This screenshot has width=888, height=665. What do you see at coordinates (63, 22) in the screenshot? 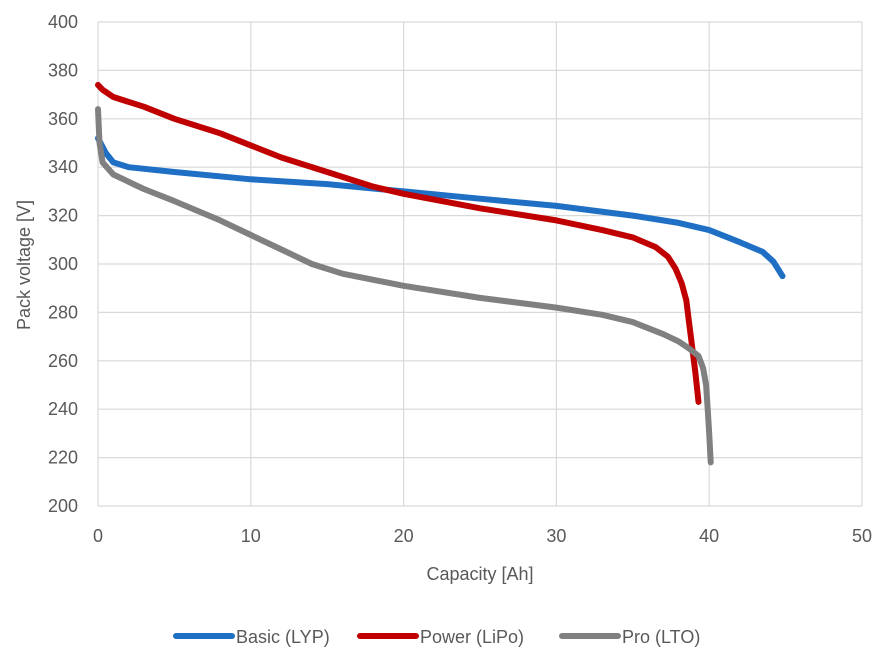
I see `y-tick-label: 400` at bounding box center [63, 22].